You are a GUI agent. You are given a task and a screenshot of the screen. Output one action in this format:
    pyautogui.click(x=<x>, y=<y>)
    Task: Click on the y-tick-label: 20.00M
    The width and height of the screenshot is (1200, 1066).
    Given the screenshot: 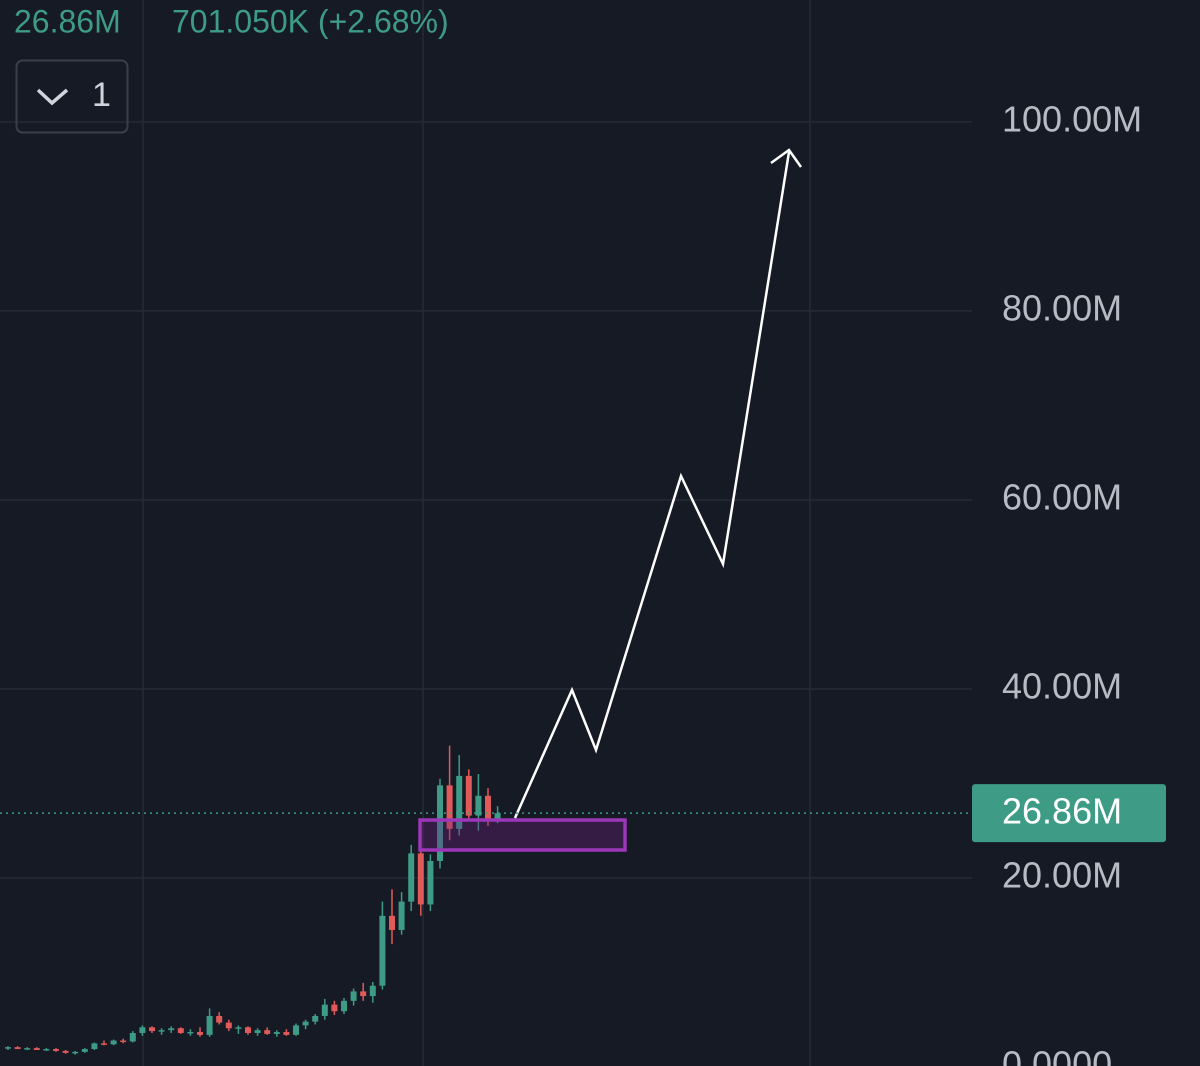 What is the action you would take?
    pyautogui.click(x=1062, y=874)
    